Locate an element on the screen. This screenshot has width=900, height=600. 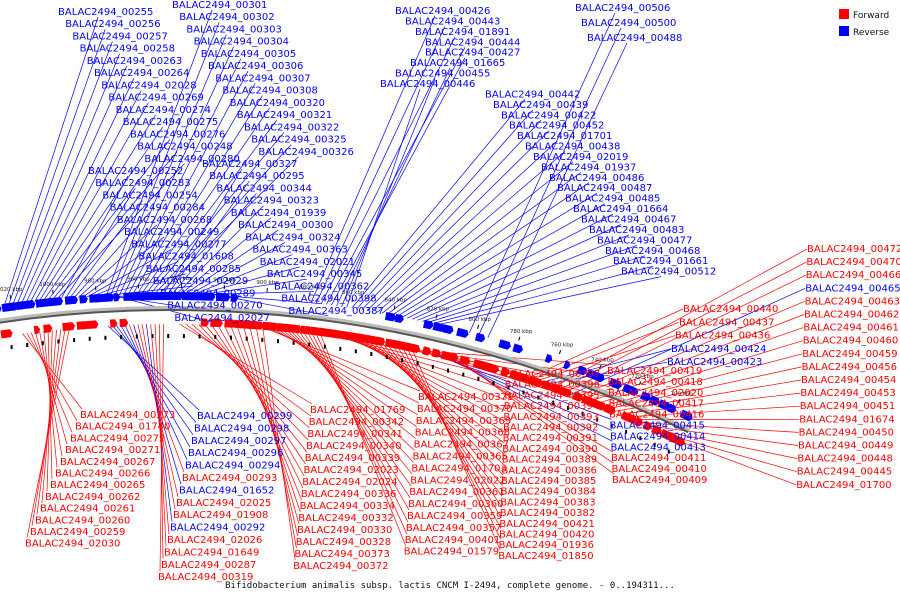
gene-label: BALAC2494_00415 is located at coordinates (657, 426).